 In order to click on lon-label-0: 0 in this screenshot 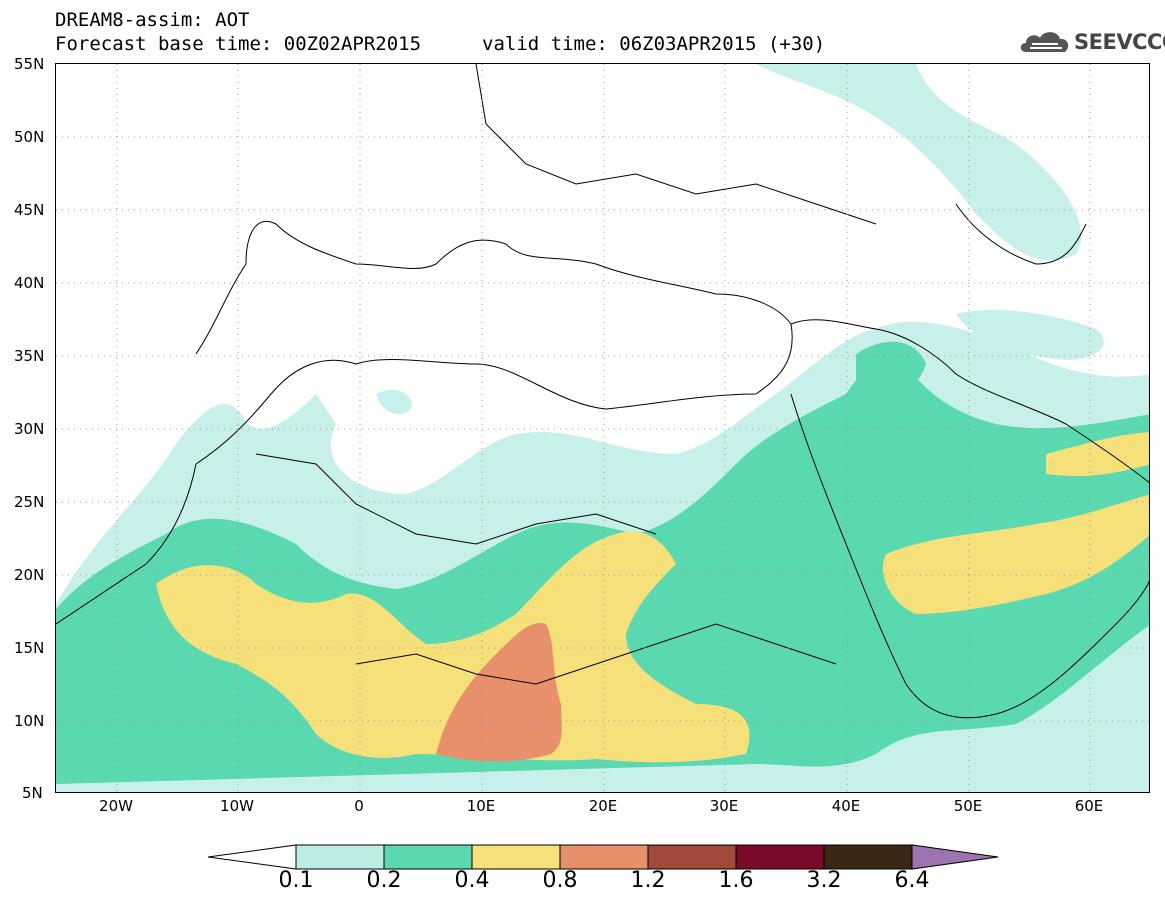, I will do `click(359, 806)`.